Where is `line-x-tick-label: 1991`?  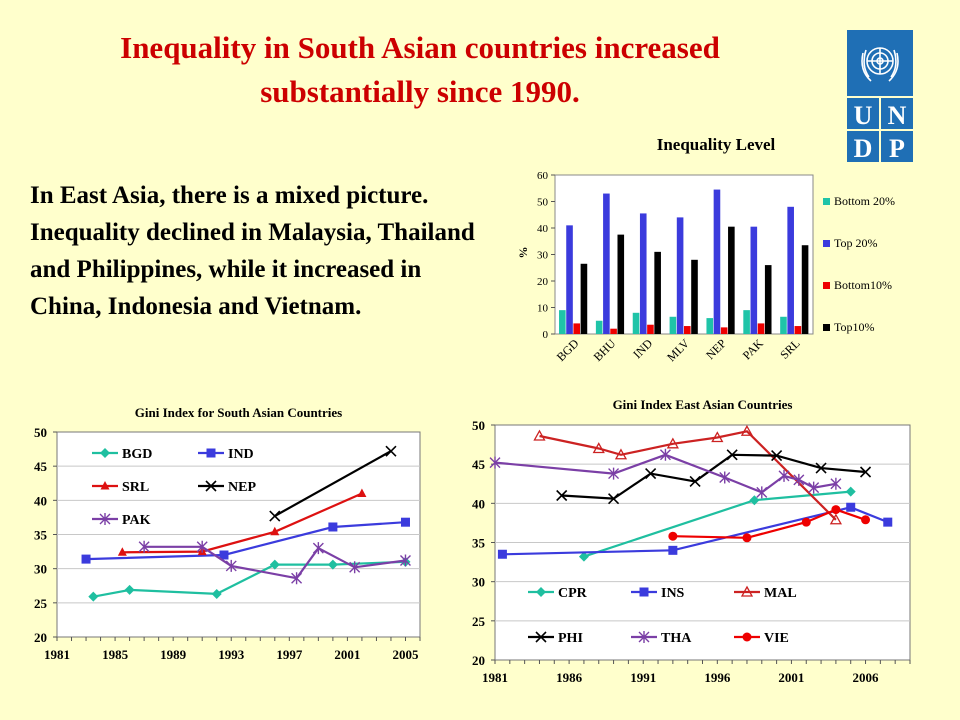 line-x-tick-label: 1991 is located at coordinates (643, 677).